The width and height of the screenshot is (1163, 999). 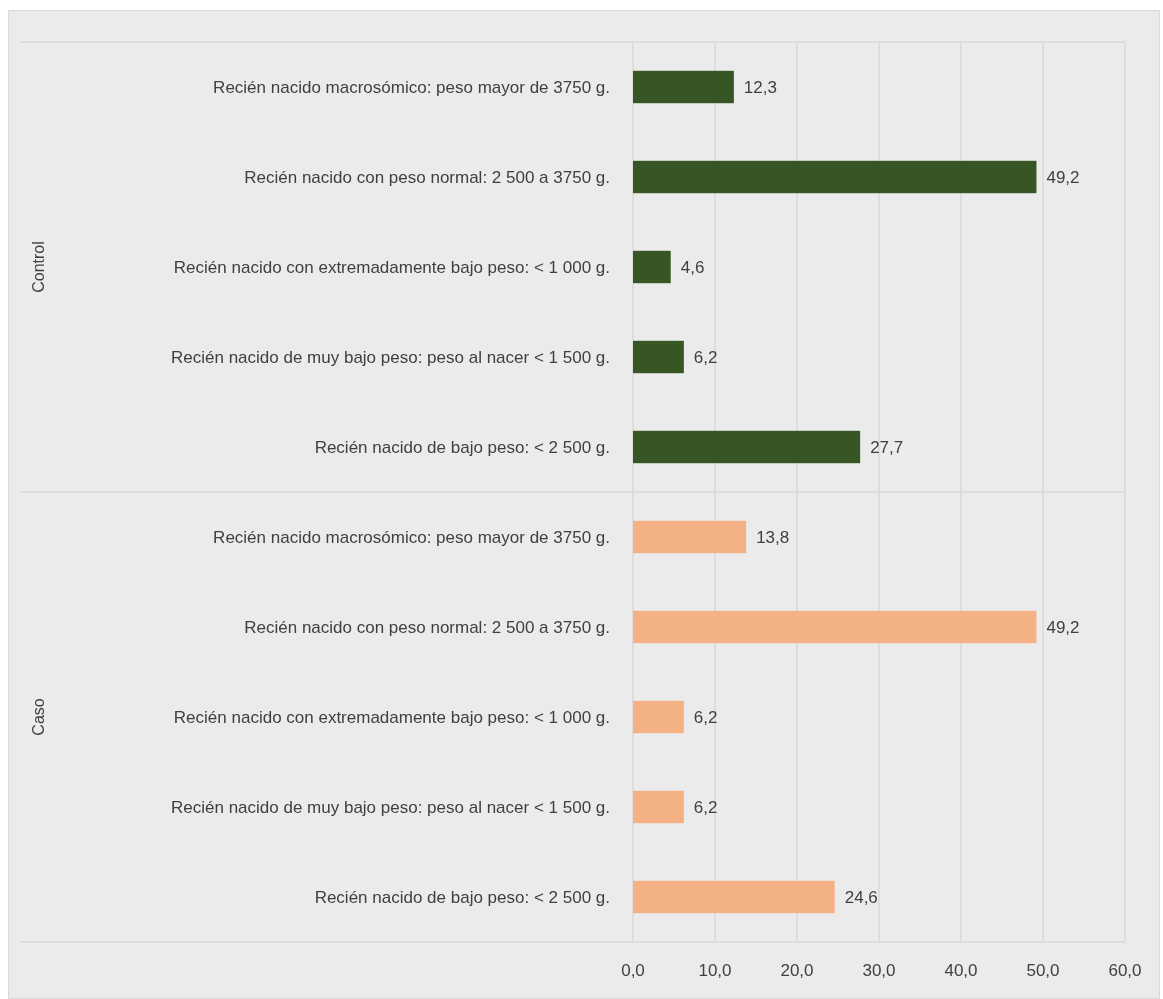 I want to click on x-tick-label: 40,0, so click(x=961, y=970).